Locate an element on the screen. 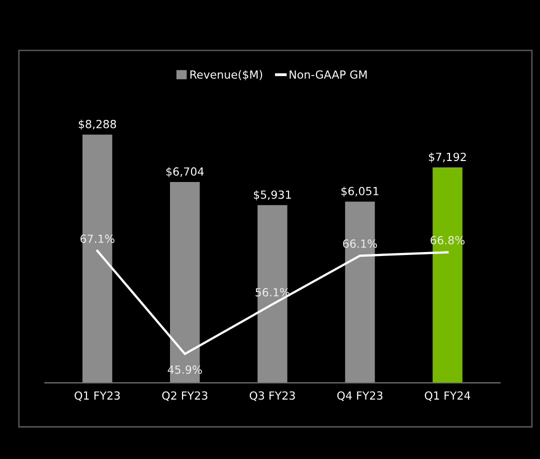 The height and width of the screenshot is (459, 540). data-label: $6,051 is located at coordinates (359, 191).